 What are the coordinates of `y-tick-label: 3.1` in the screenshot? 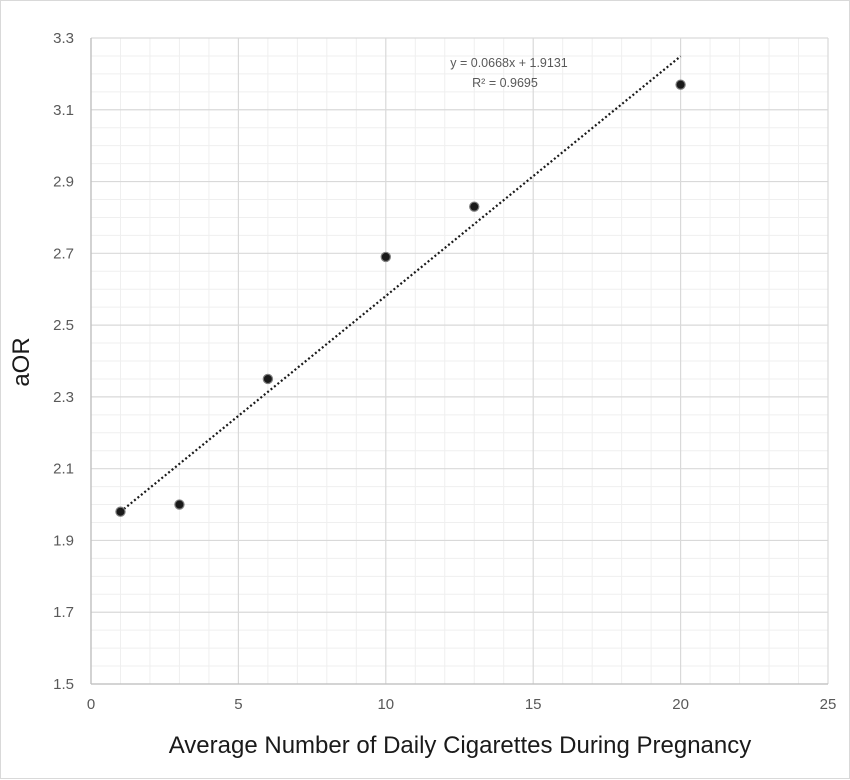 It's located at (63, 110).